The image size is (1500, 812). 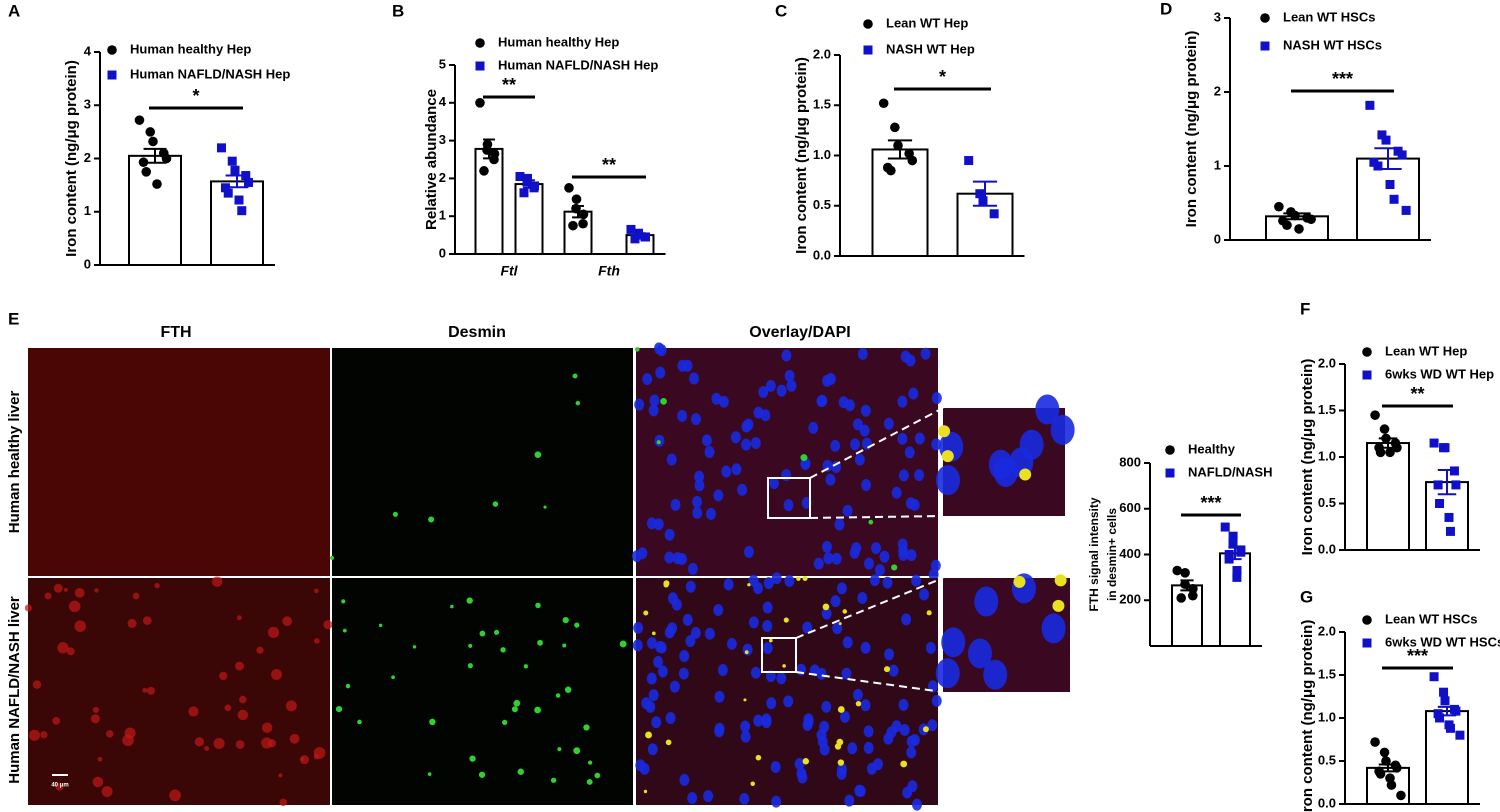 What do you see at coordinates (822, 104) in the screenshot?
I see `y-tick-label: 1.5` at bounding box center [822, 104].